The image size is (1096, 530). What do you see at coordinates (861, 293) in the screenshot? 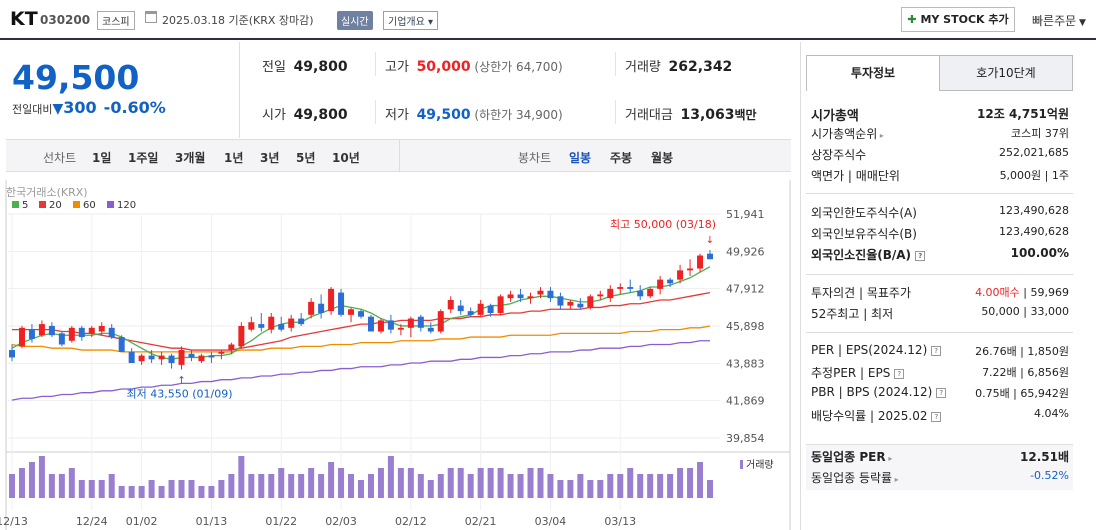
I see `row-label: 투자의견 | 목표주가` at bounding box center [861, 293].